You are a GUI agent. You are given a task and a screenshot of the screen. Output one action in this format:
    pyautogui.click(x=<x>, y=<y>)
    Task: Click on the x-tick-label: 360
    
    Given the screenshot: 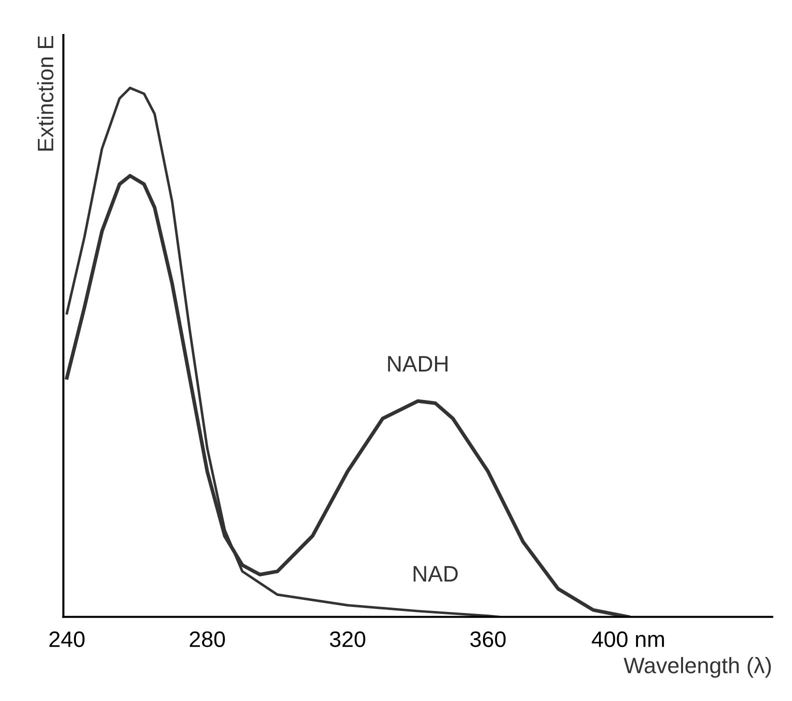 What is the action you would take?
    pyautogui.click(x=488, y=639)
    